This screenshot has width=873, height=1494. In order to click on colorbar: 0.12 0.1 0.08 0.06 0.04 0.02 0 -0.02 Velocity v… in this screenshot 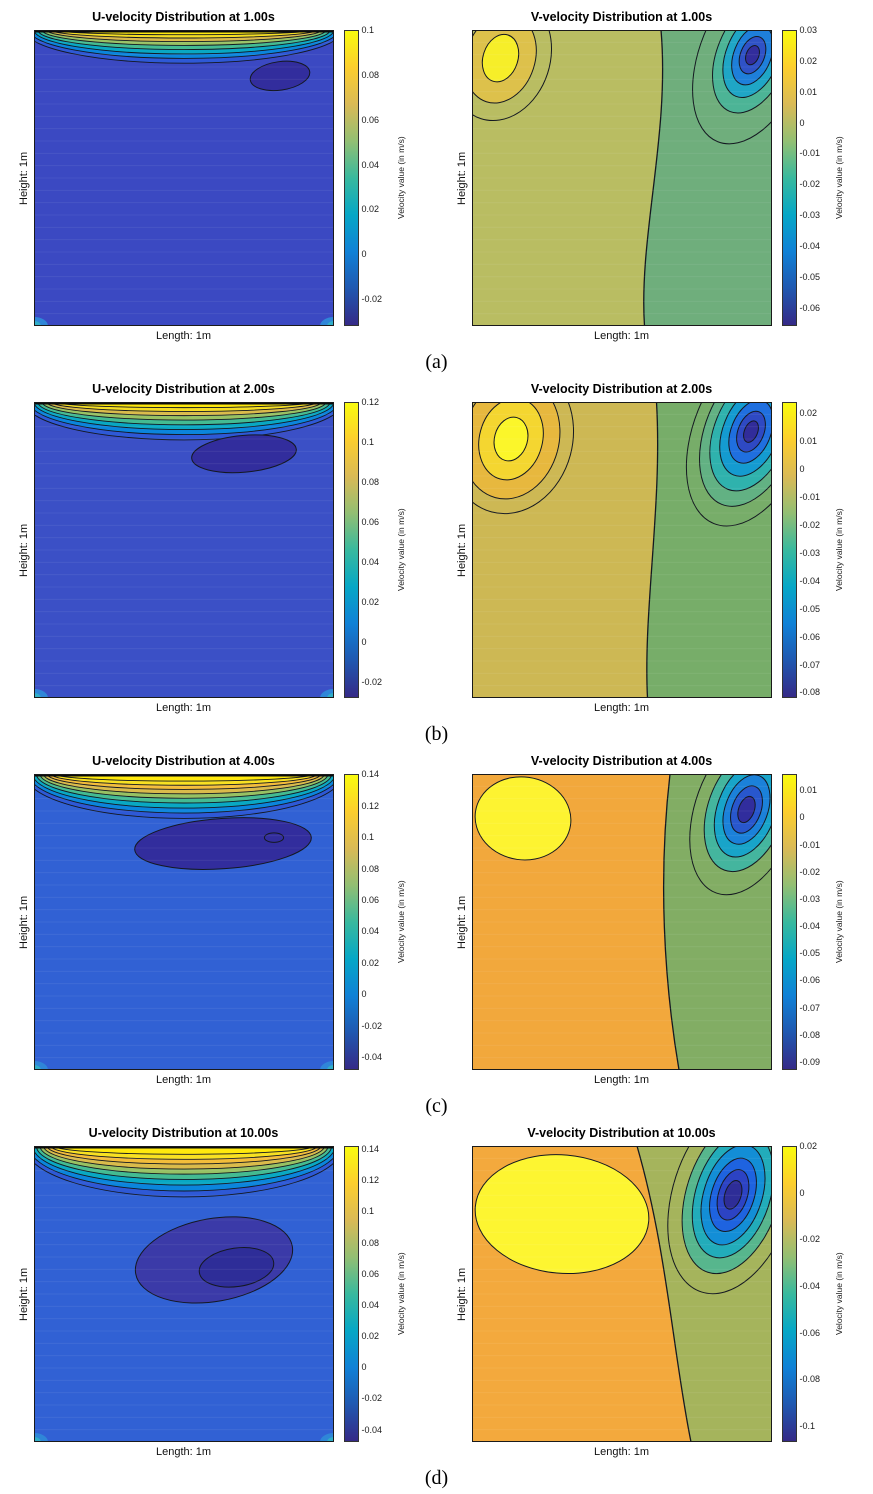, I will do `click(377, 547)`.